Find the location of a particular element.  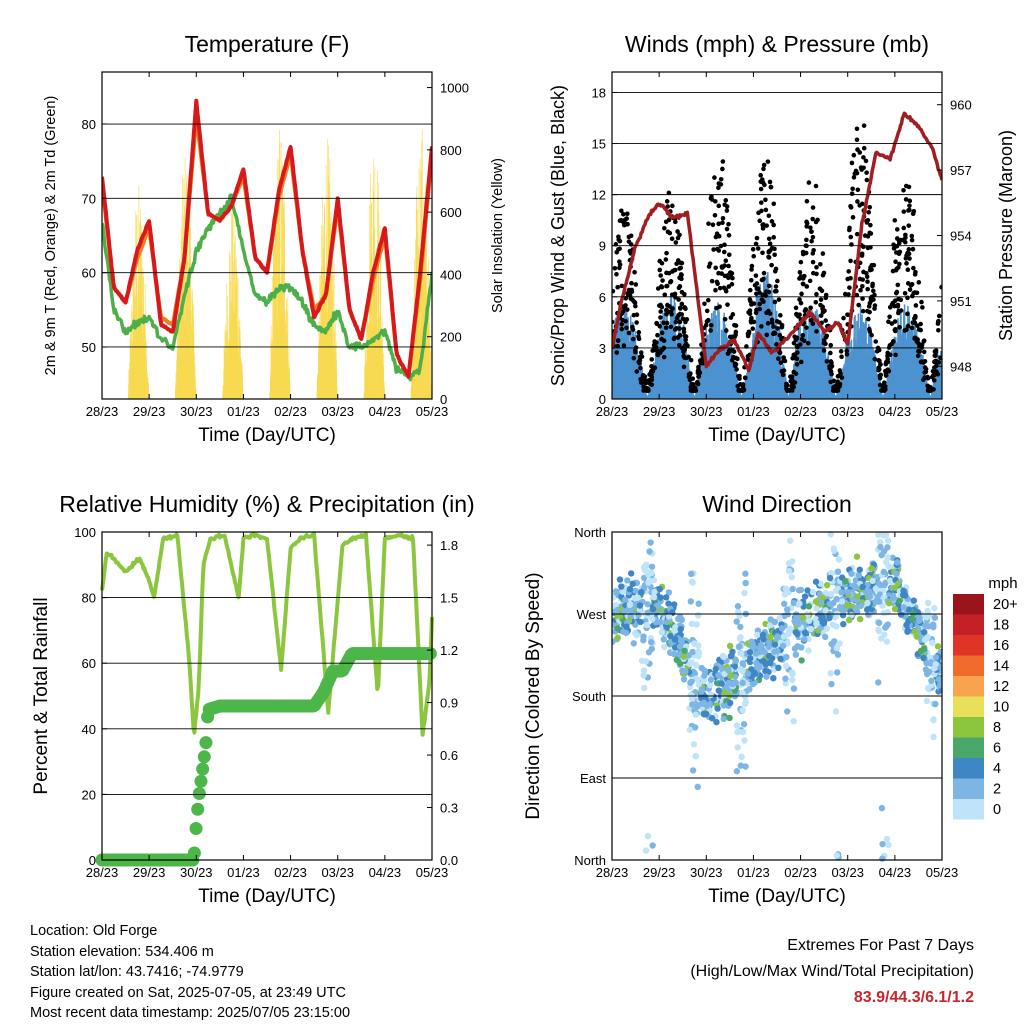

y-tick-label: 50 is located at coordinates (89, 347).